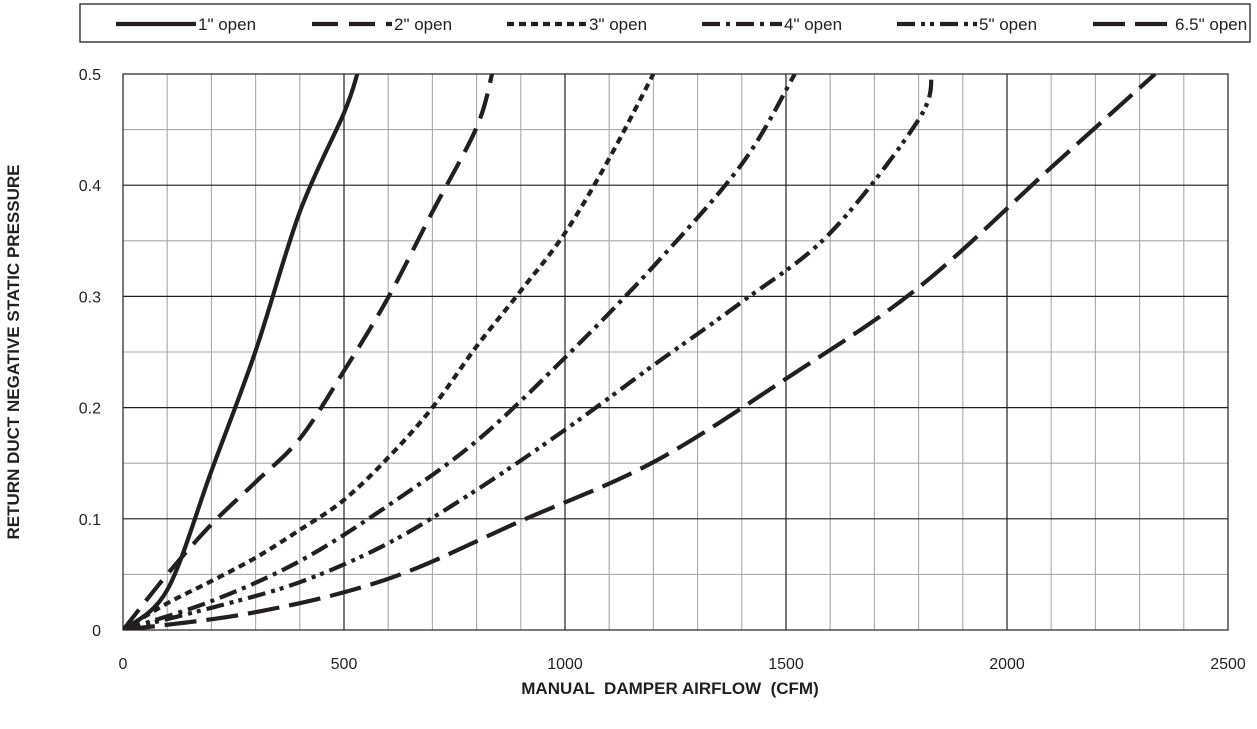 This screenshot has width=1257, height=729. I want to click on x-tick-label: 500, so click(344, 664).